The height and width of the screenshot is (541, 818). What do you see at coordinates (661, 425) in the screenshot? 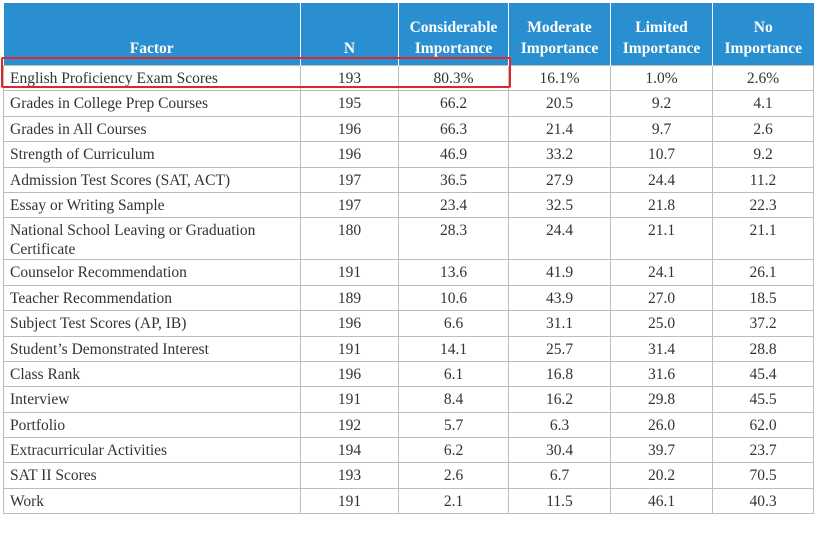
I see `value-cell: 26.0` at bounding box center [661, 425].